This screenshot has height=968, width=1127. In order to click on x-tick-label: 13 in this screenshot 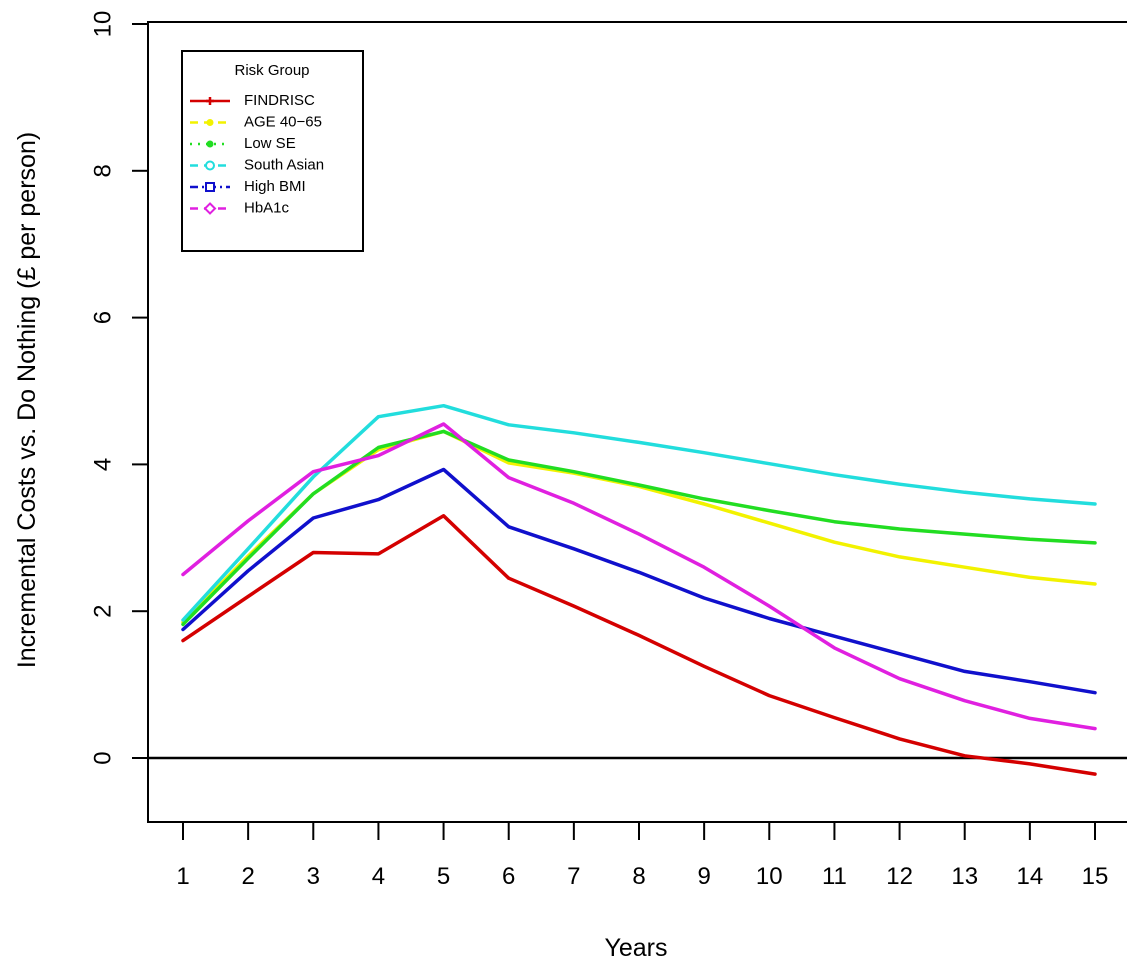, I will do `click(964, 876)`.